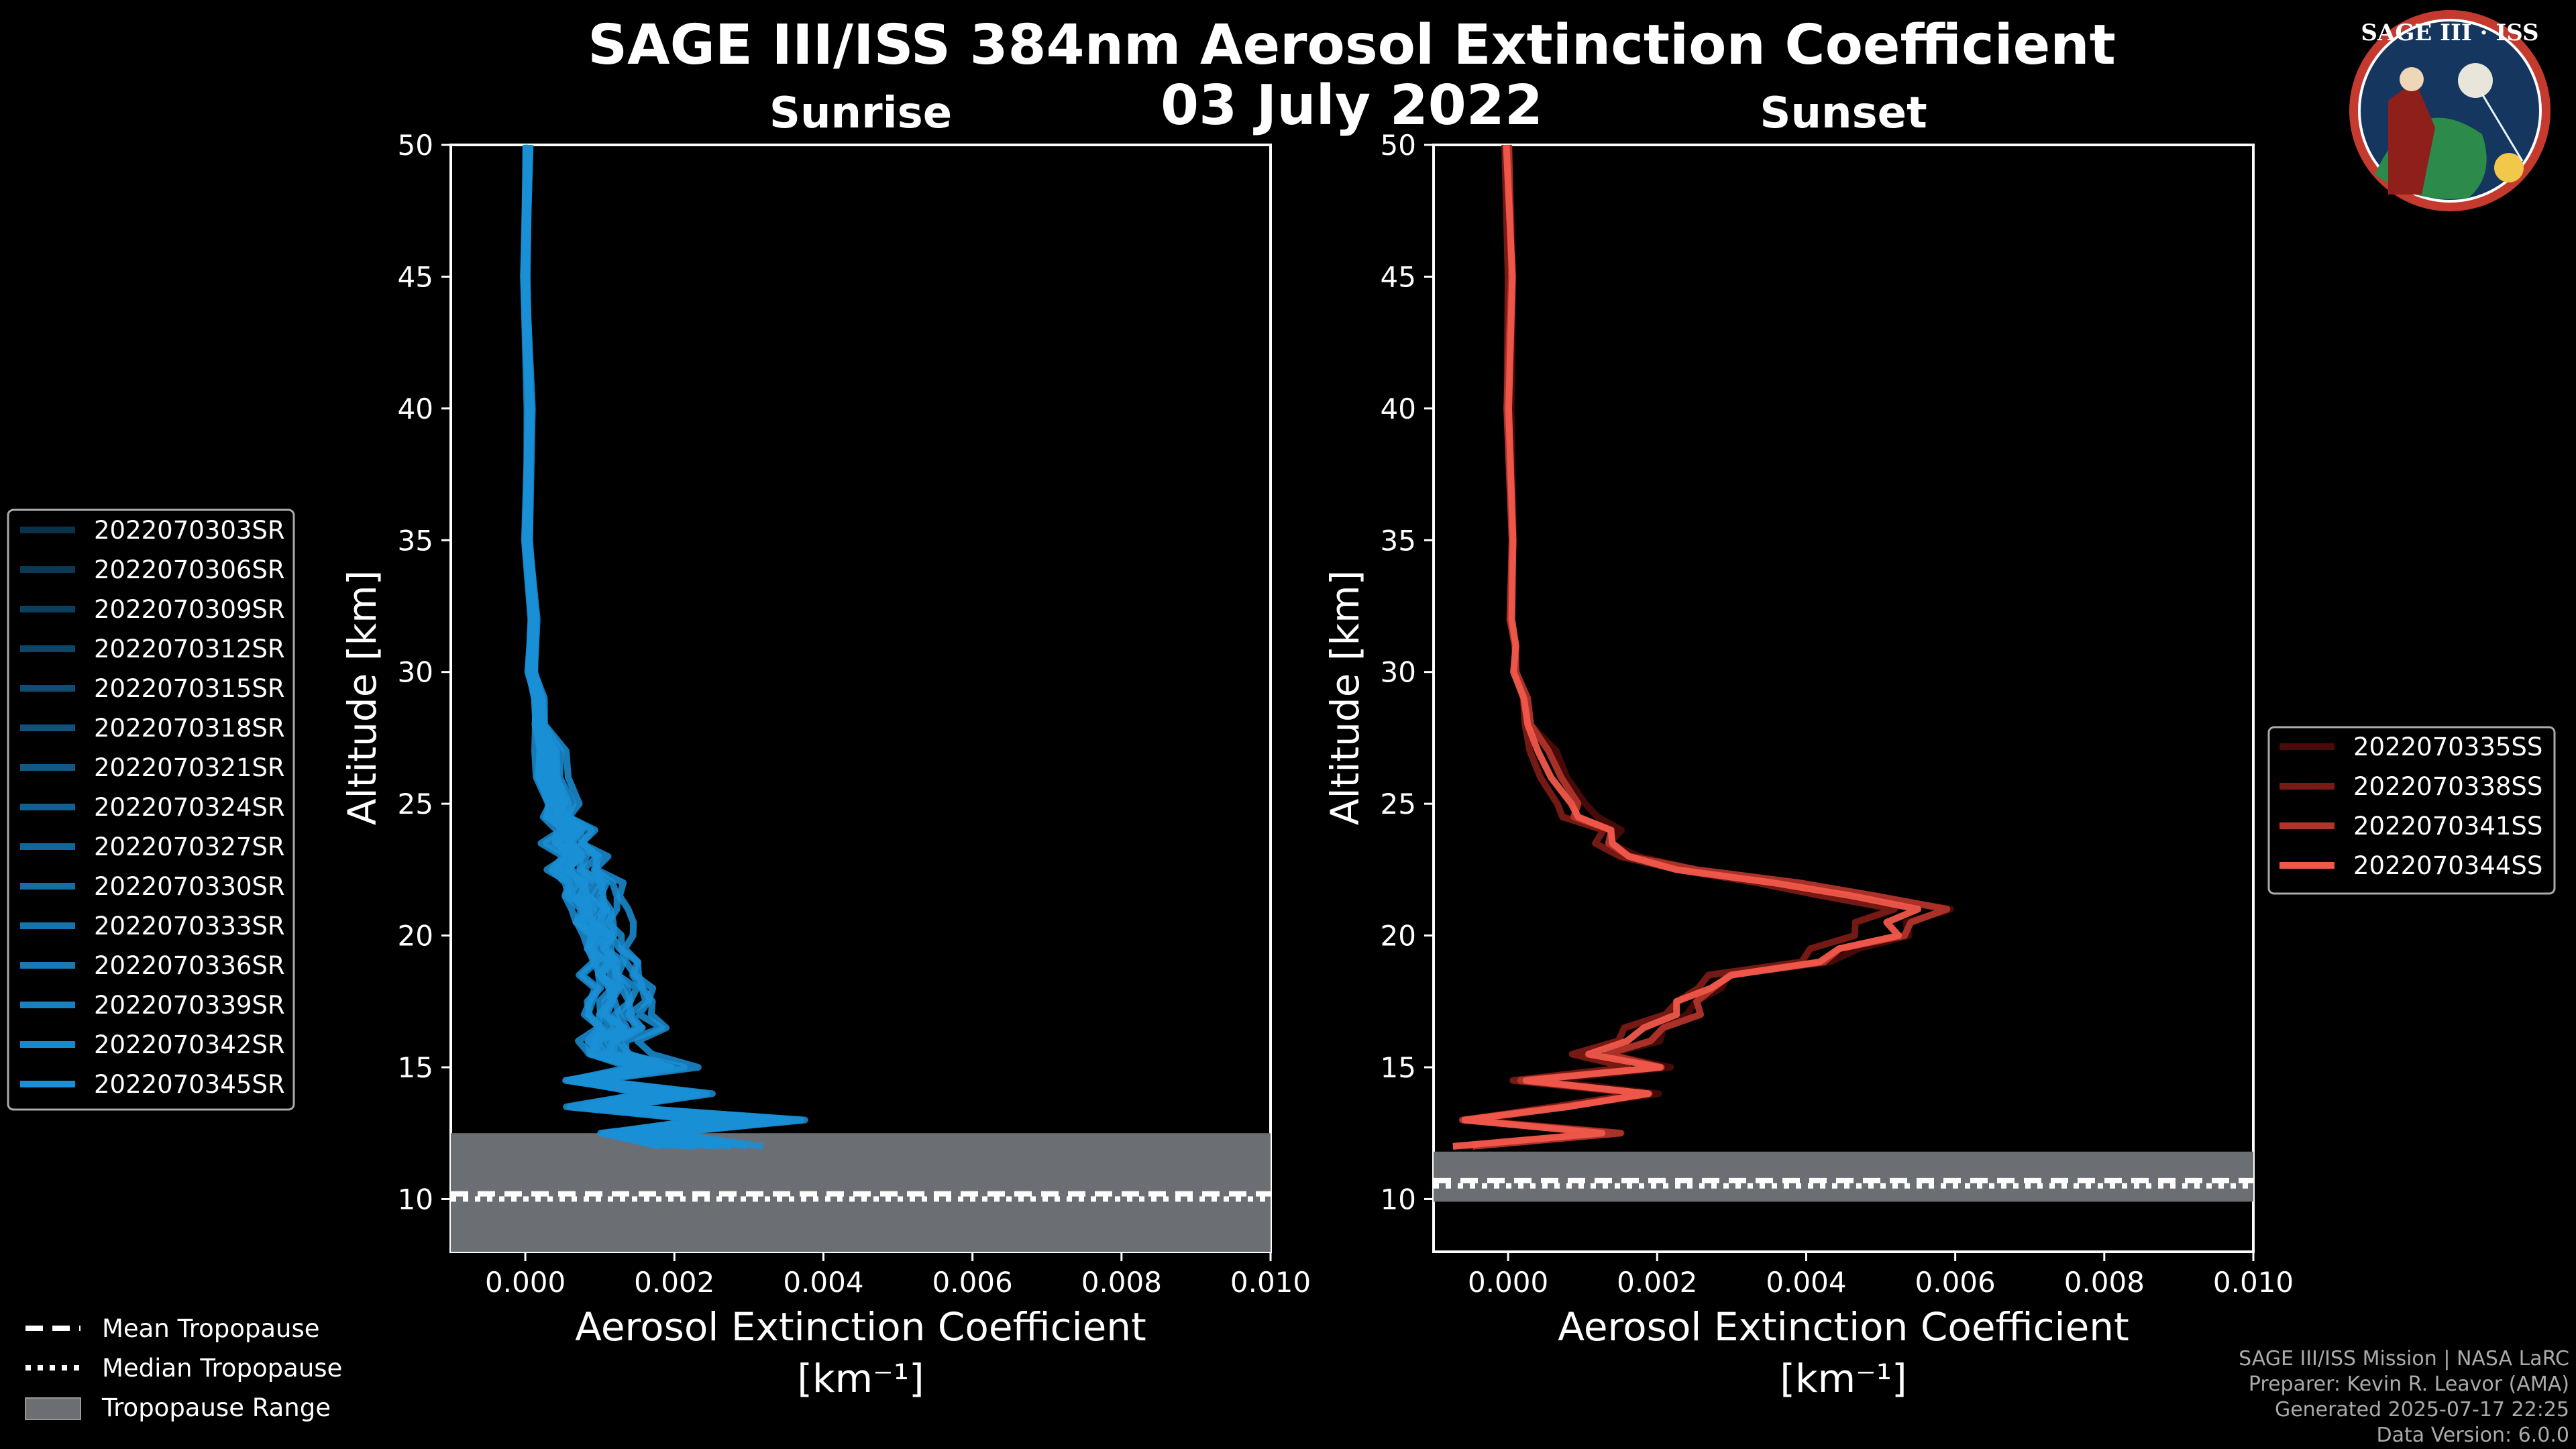 The width and height of the screenshot is (2576, 1449). What do you see at coordinates (1352, 106) in the screenshot?
I see `chart-subtitle: 03 July 2022` at bounding box center [1352, 106].